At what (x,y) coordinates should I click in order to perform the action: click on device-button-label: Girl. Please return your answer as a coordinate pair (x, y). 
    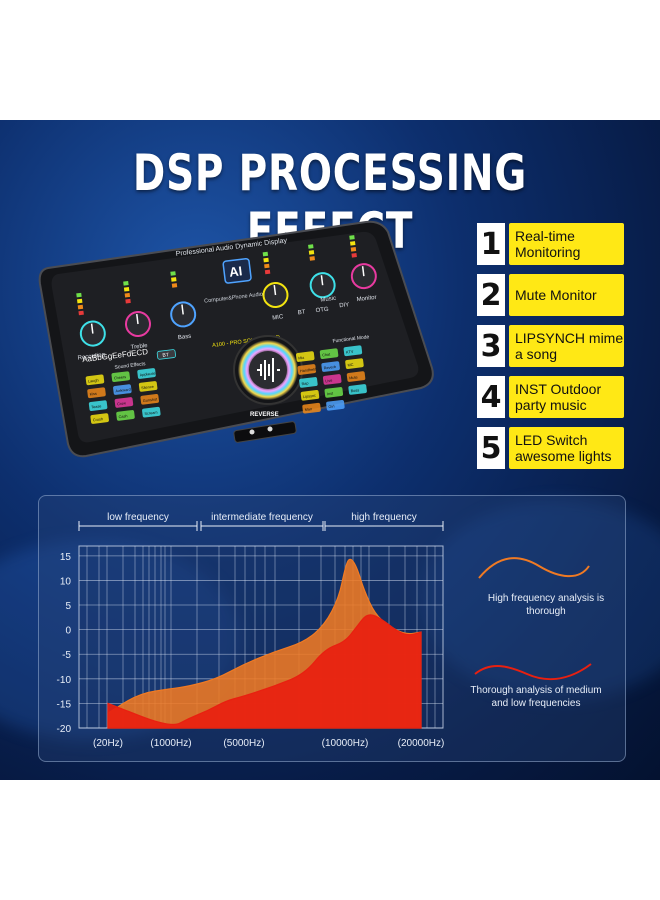
    Looking at the image, I should click on (331, 406).